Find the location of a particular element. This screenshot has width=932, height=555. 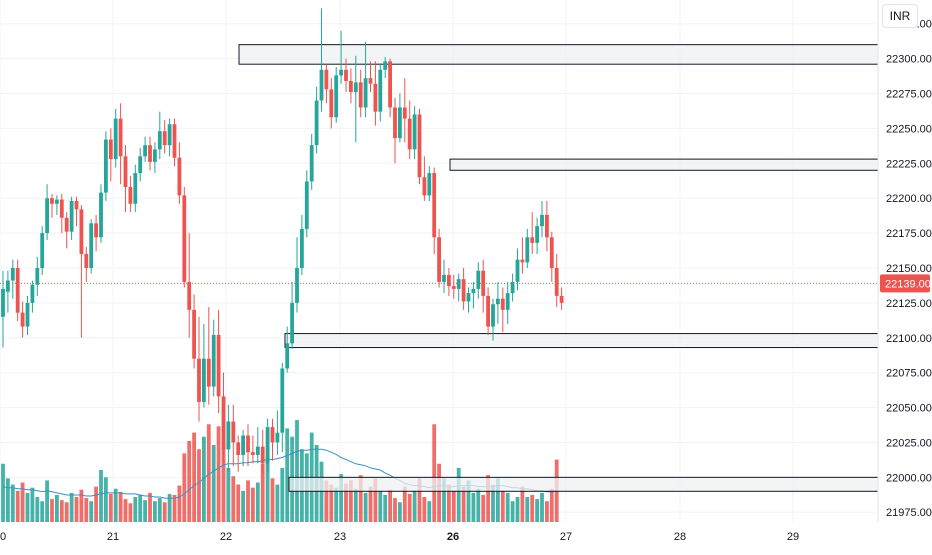

last-price-tag: 22139.00 is located at coordinates (905, 283).